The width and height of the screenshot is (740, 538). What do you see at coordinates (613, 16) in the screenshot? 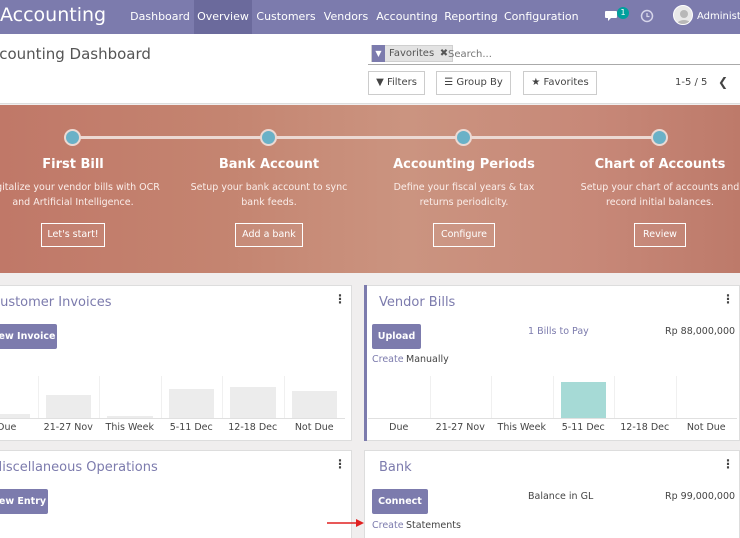
I see `chat-icon` at bounding box center [613, 16].